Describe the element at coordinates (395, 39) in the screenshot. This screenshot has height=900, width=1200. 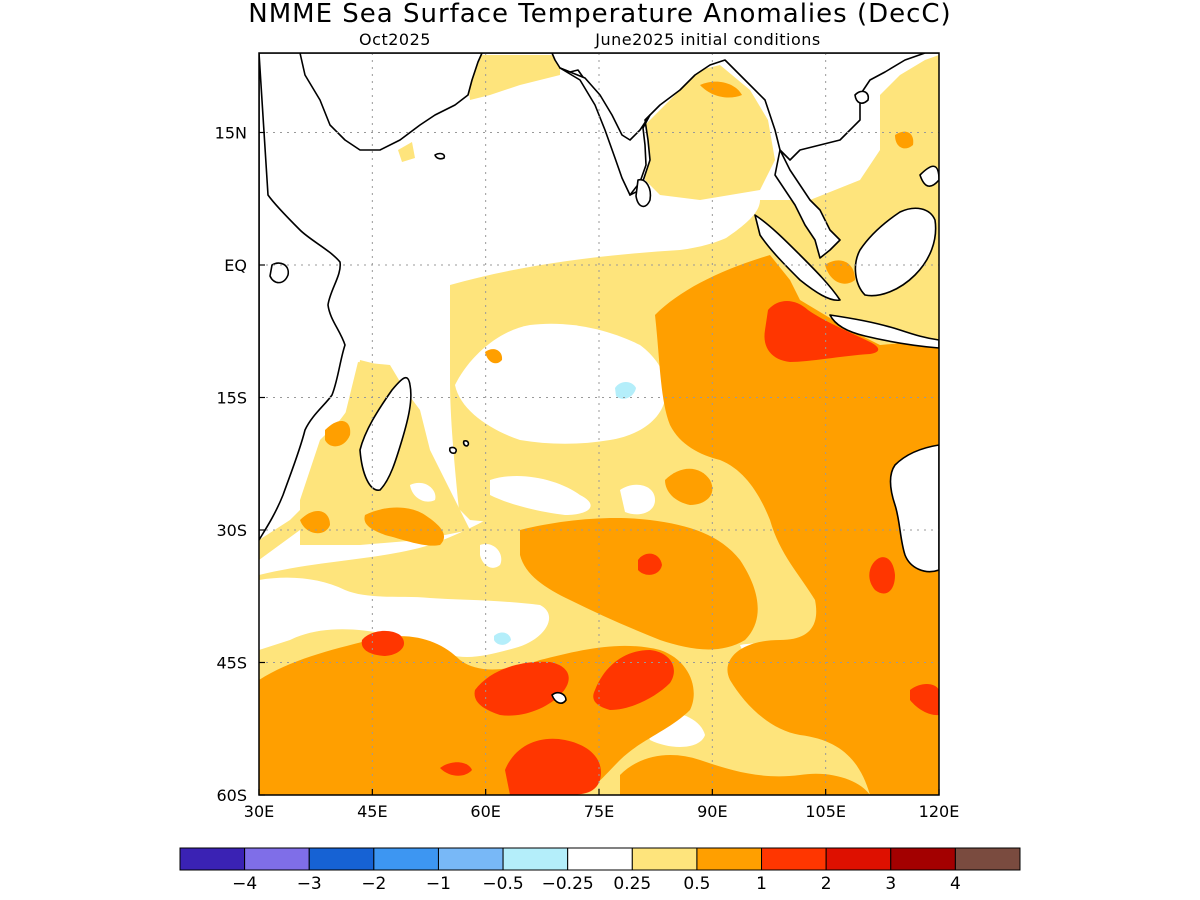
I see `valid-month-label: Oct2025` at that location.